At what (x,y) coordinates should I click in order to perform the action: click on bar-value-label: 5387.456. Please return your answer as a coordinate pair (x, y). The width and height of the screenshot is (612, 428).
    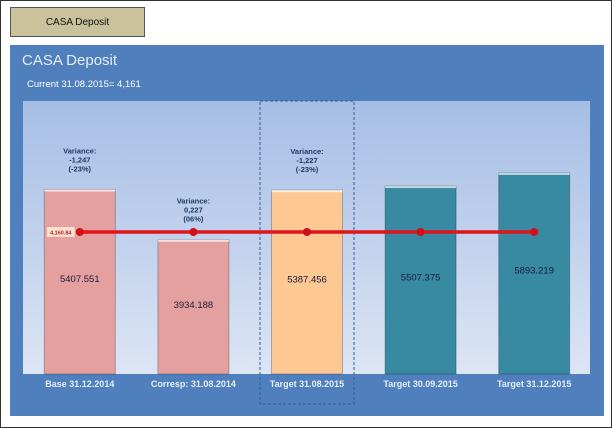
    Looking at the image, I should click on (307, 279).